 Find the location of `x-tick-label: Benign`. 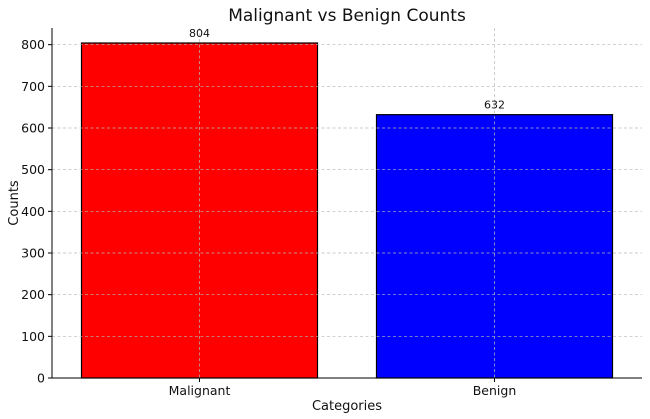

x-tick-label: Benign is located at coordinates (495, 390).